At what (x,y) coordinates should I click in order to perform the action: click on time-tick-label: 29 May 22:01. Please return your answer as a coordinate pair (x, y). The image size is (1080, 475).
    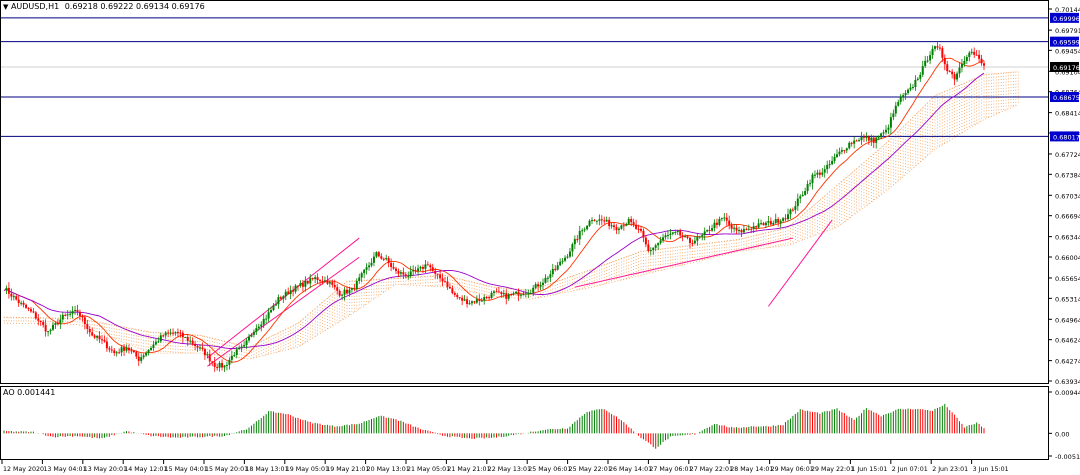
    Looking at the image, I should click on (832, 469).